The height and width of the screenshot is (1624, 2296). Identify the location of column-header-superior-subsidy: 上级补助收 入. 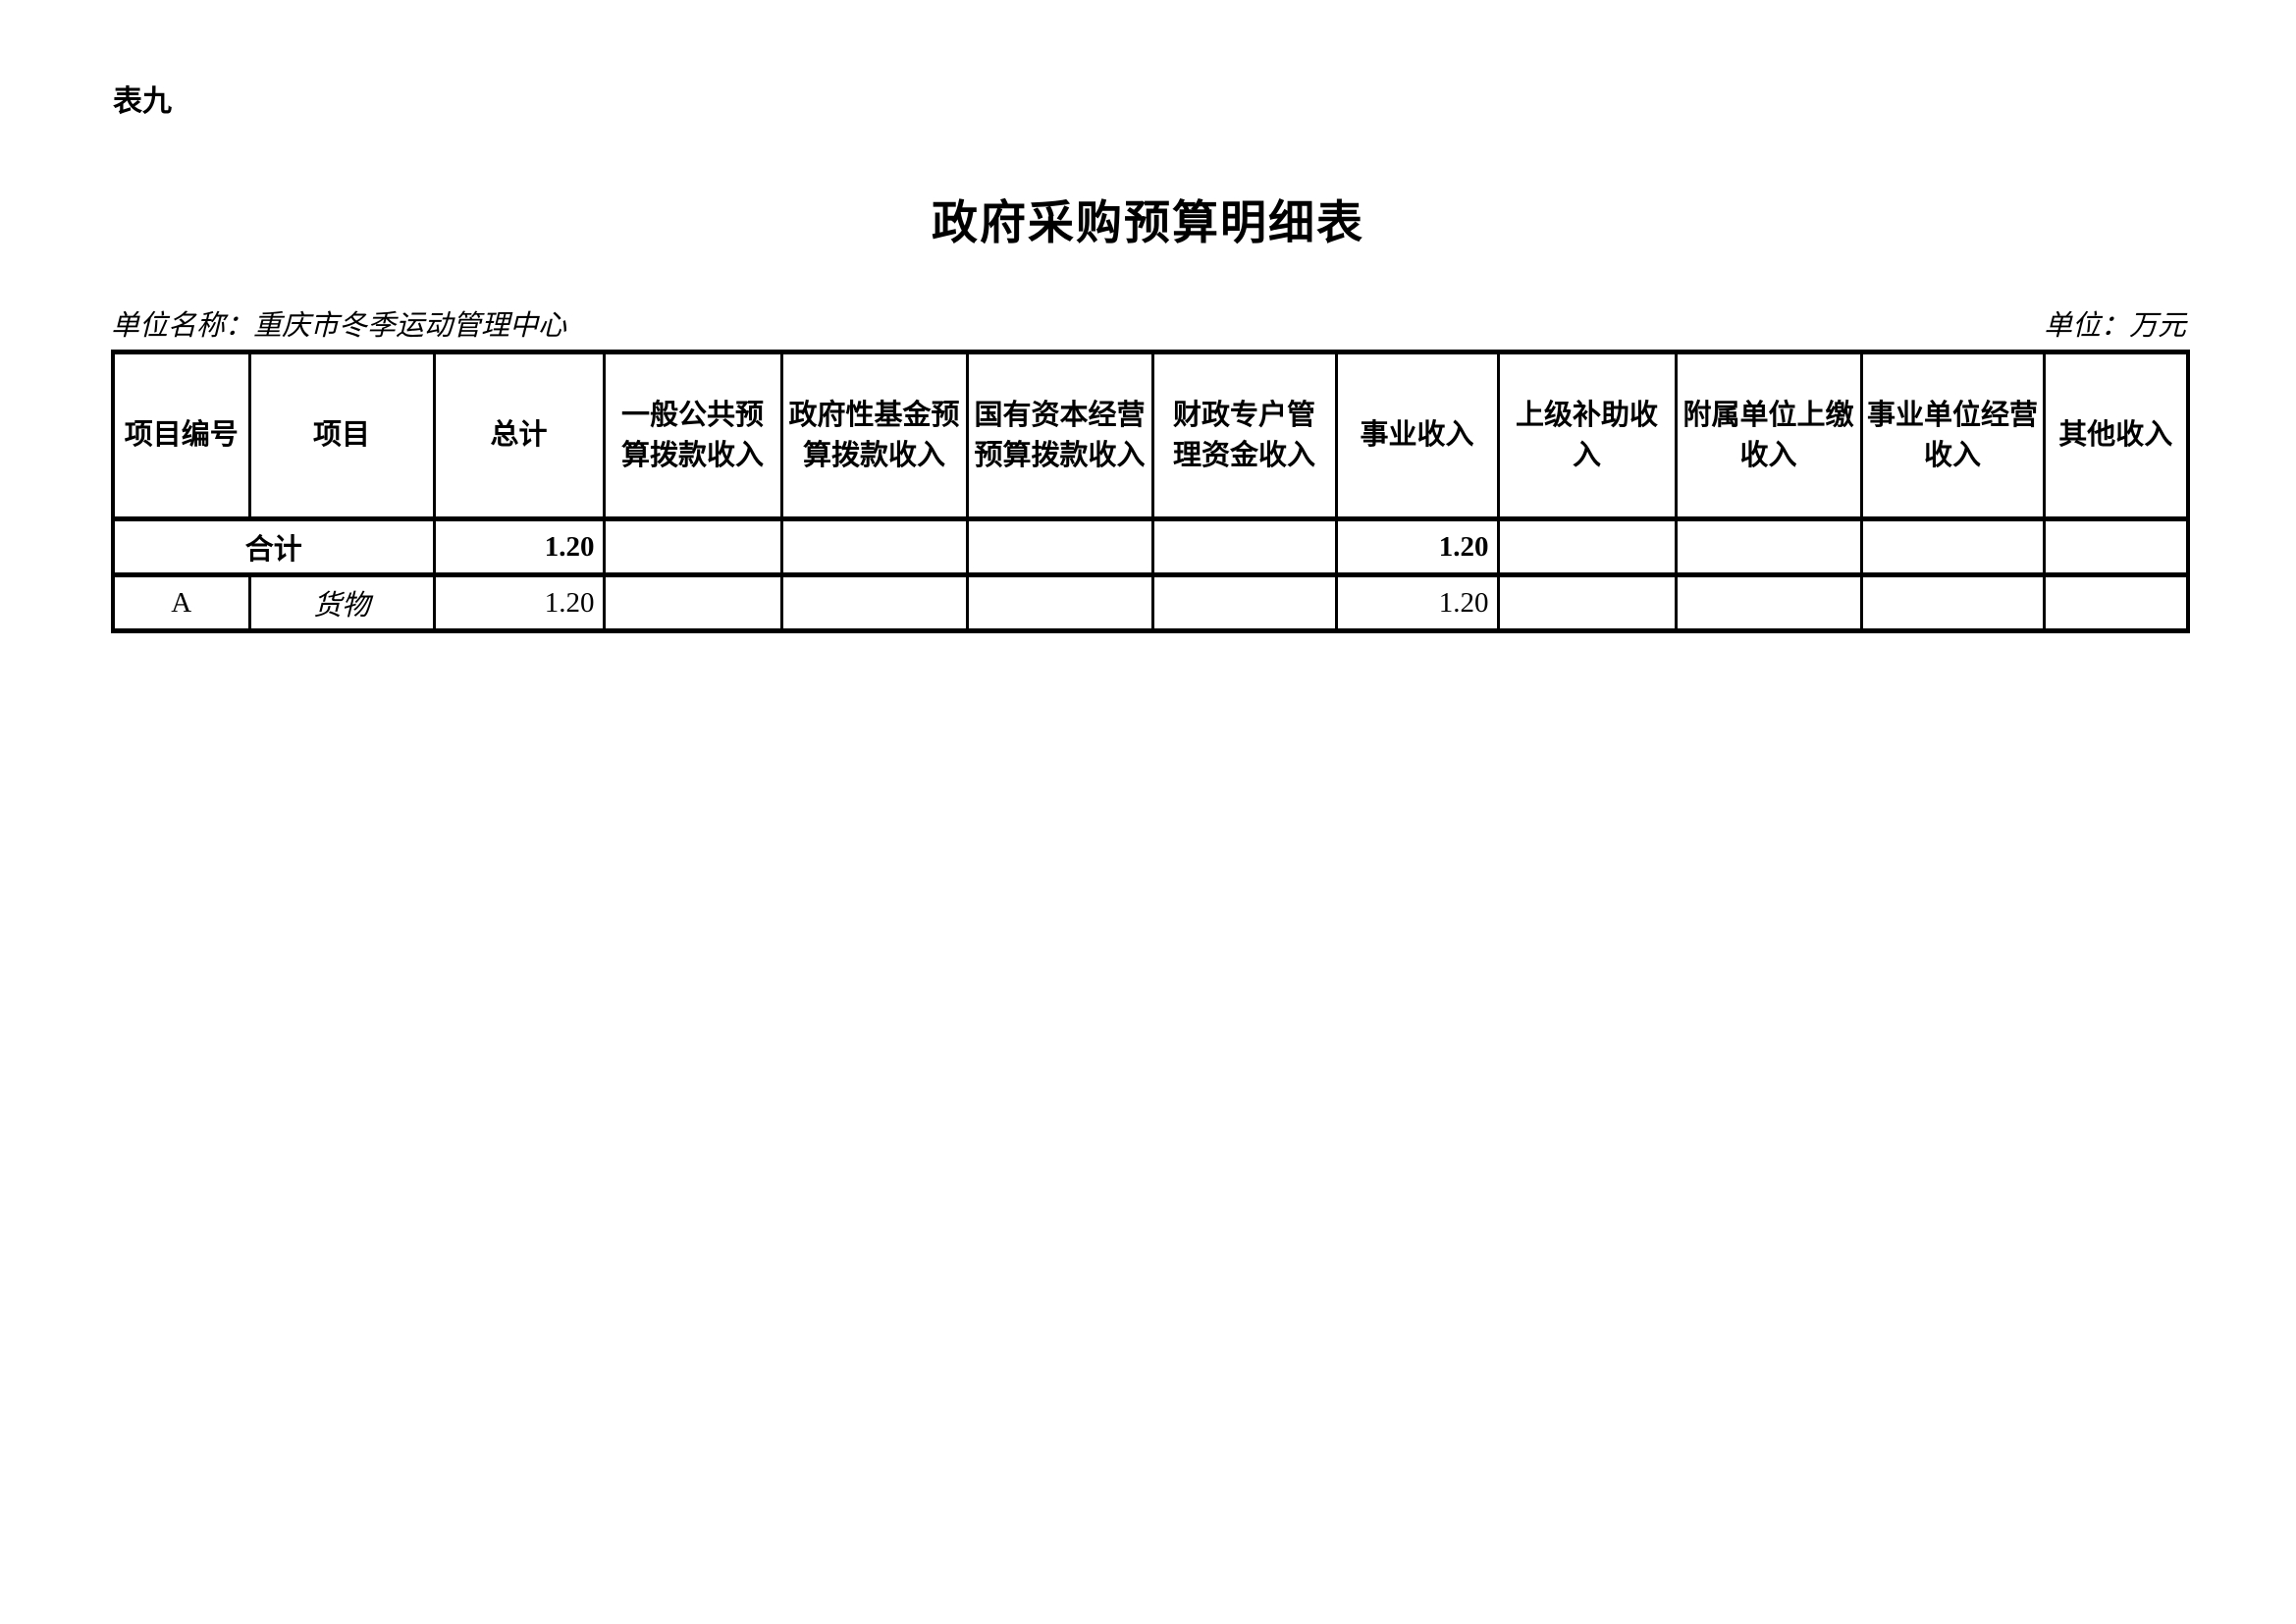
(1587, 435).